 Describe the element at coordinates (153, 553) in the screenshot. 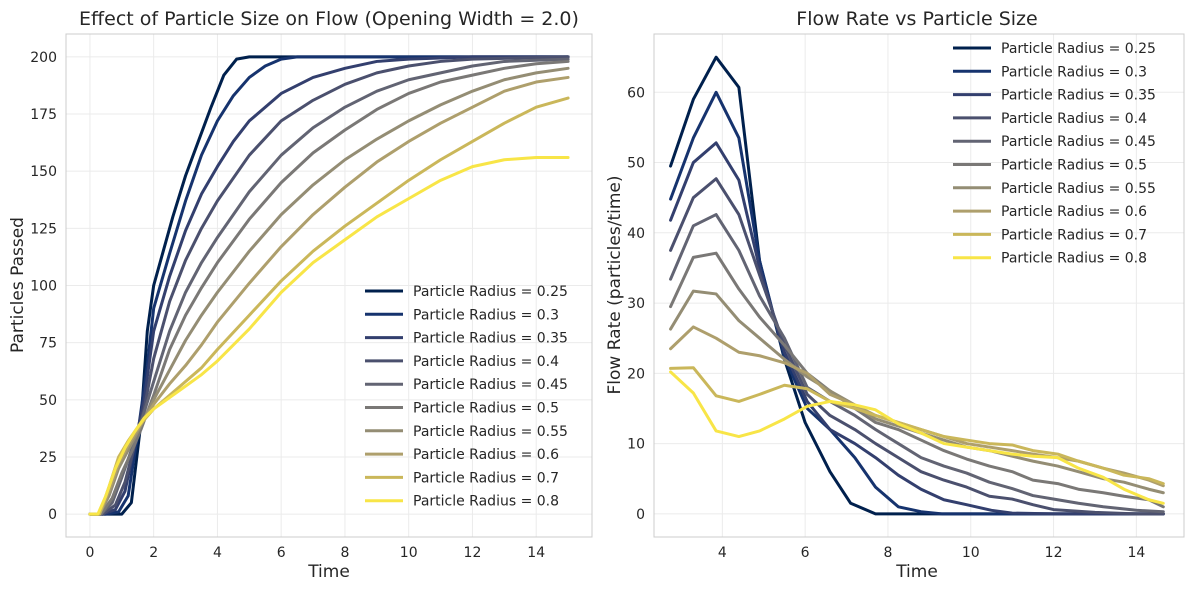

I see `x-tick-label: 2` at that location.